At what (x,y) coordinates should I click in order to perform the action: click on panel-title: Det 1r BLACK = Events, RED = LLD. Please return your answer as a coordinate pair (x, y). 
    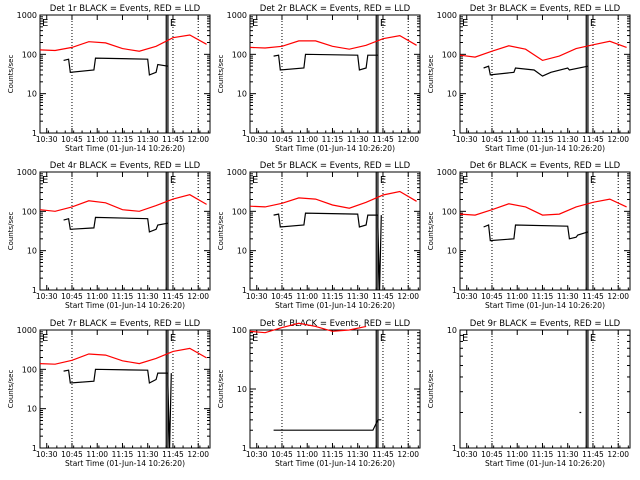
    Looking at the image, I should click on (125, 9).